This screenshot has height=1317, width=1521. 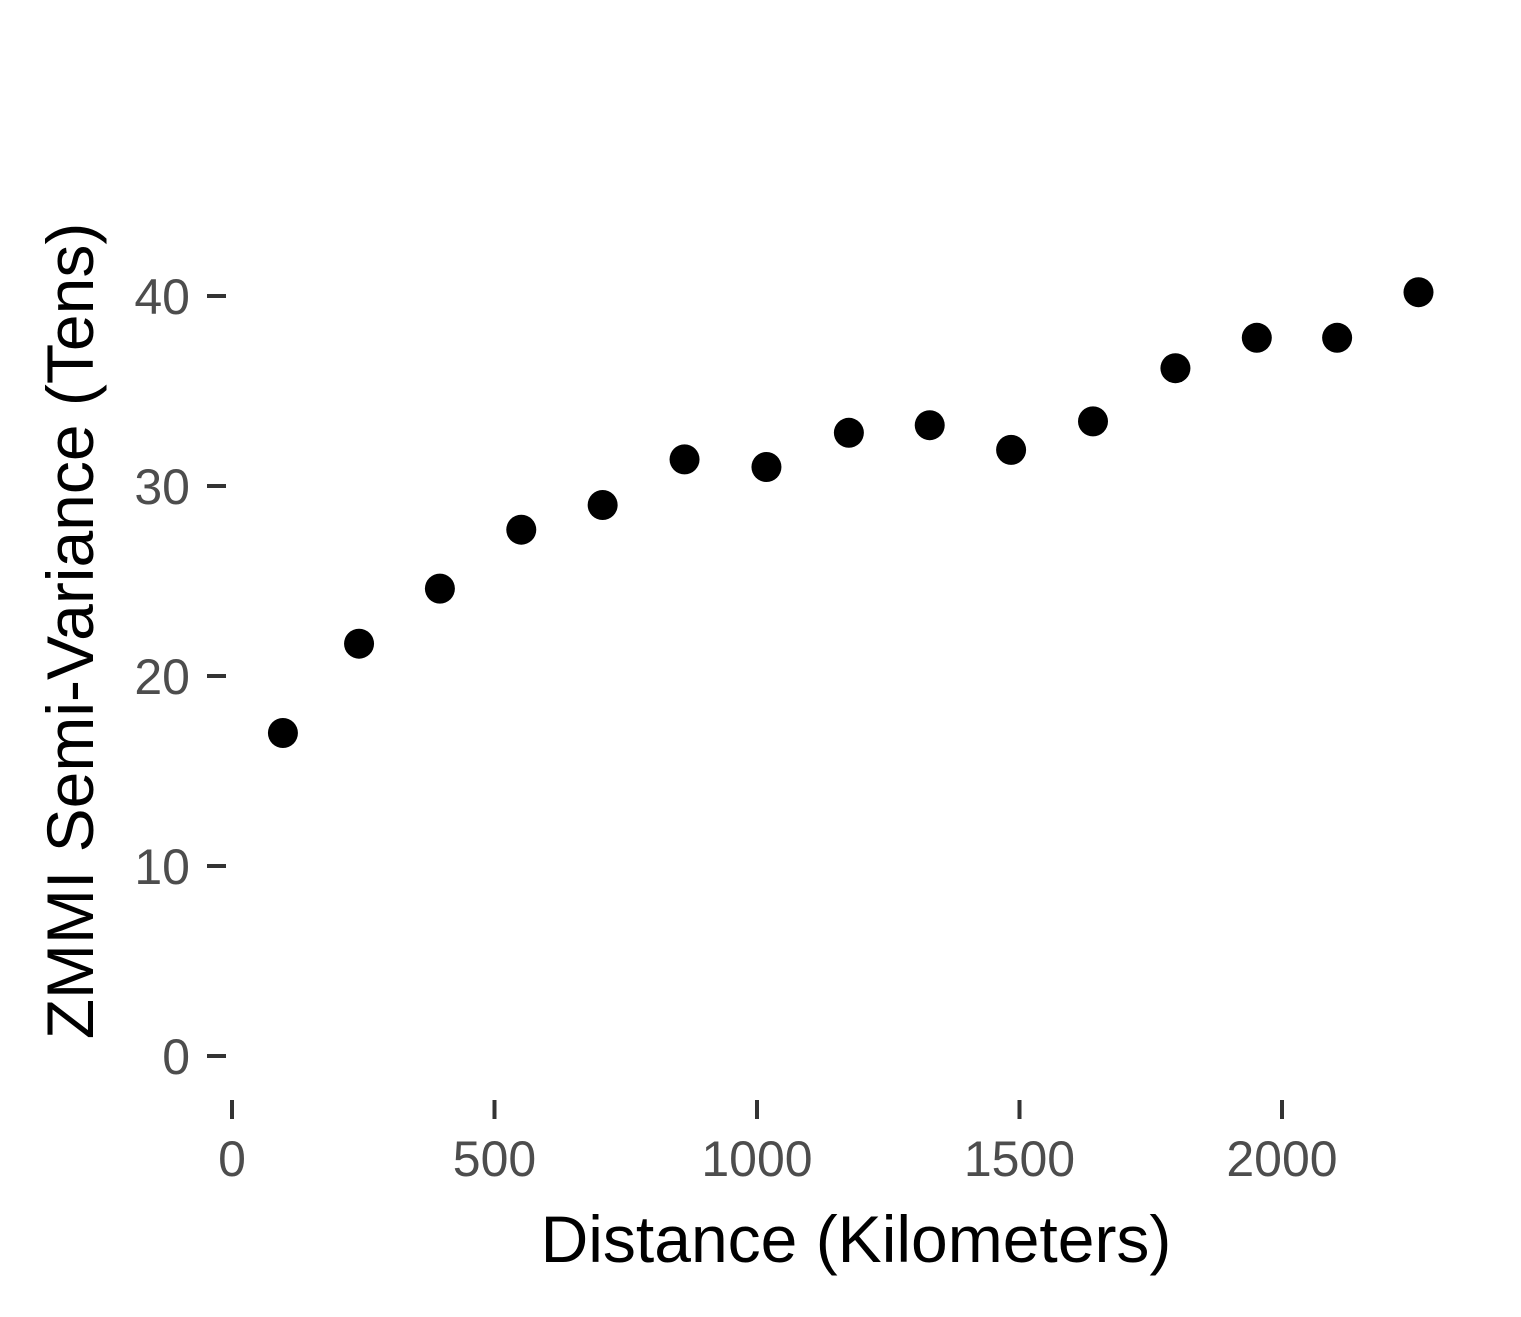 I want to click on y-tick-label: 0, so click(x=176, y=1057).